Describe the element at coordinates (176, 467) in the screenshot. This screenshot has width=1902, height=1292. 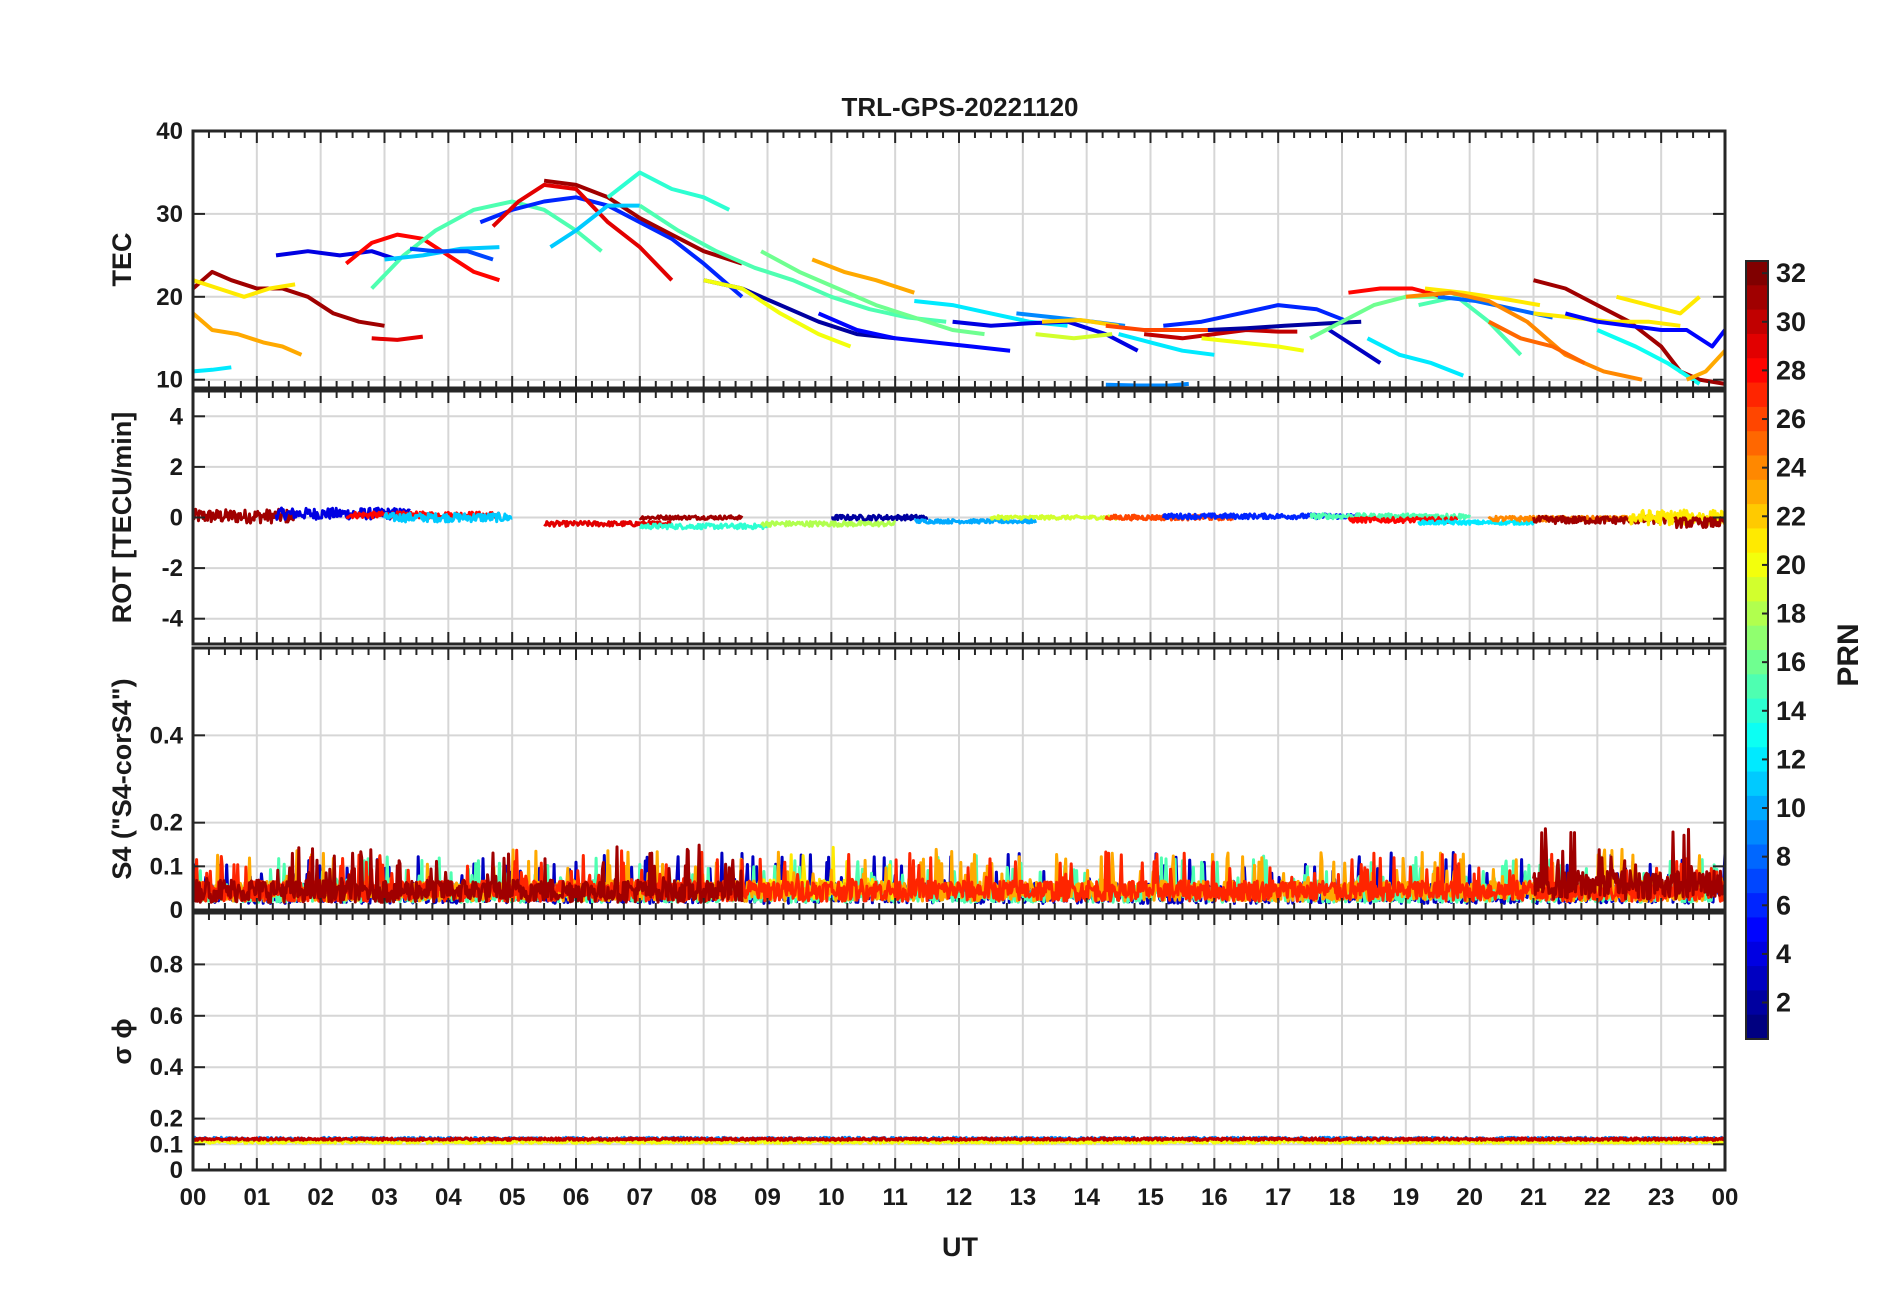
I see `y-tick-label: 2` at that location.